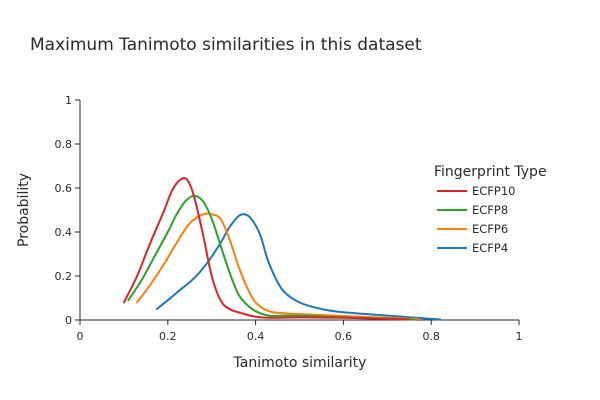  Describe the element at coordinates (68, 320) in the screenshot. I see `y-tick-label: 0` at that location.